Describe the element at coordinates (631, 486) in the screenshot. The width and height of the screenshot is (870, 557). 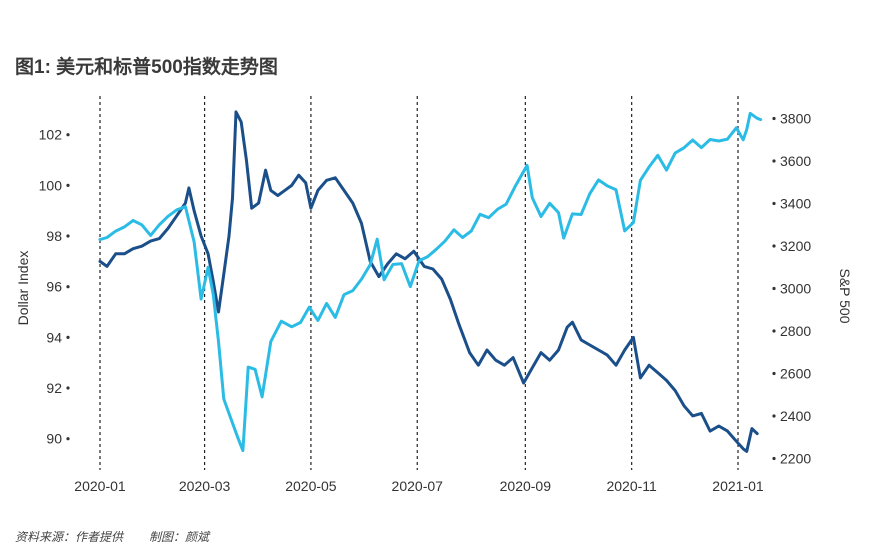
I see `x-tick-label: 2020-11` at that location.